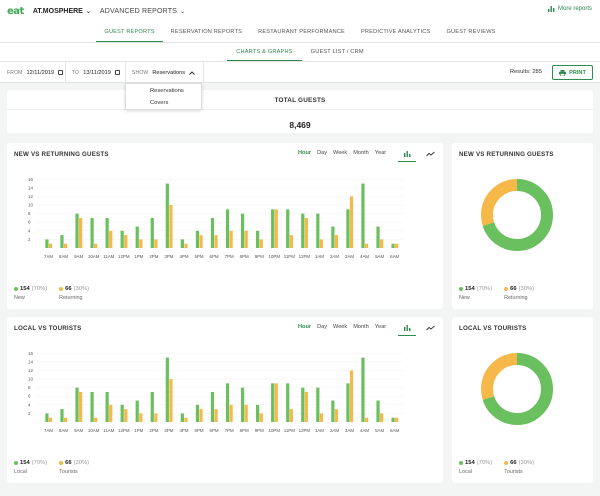 This screenshot has height=496, width=600. What do you see at coordinates (301, 32) in the screenshot?
I see `tab-restaurant-performance: RESTAURANT PERFORMANCE` at bounding box center [301, 32].